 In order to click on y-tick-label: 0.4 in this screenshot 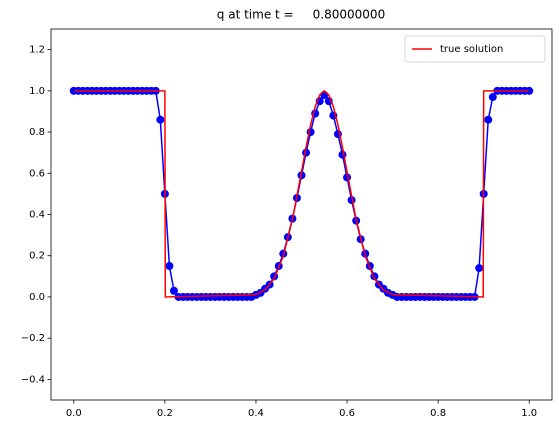, I will do `click(37, 215)`.